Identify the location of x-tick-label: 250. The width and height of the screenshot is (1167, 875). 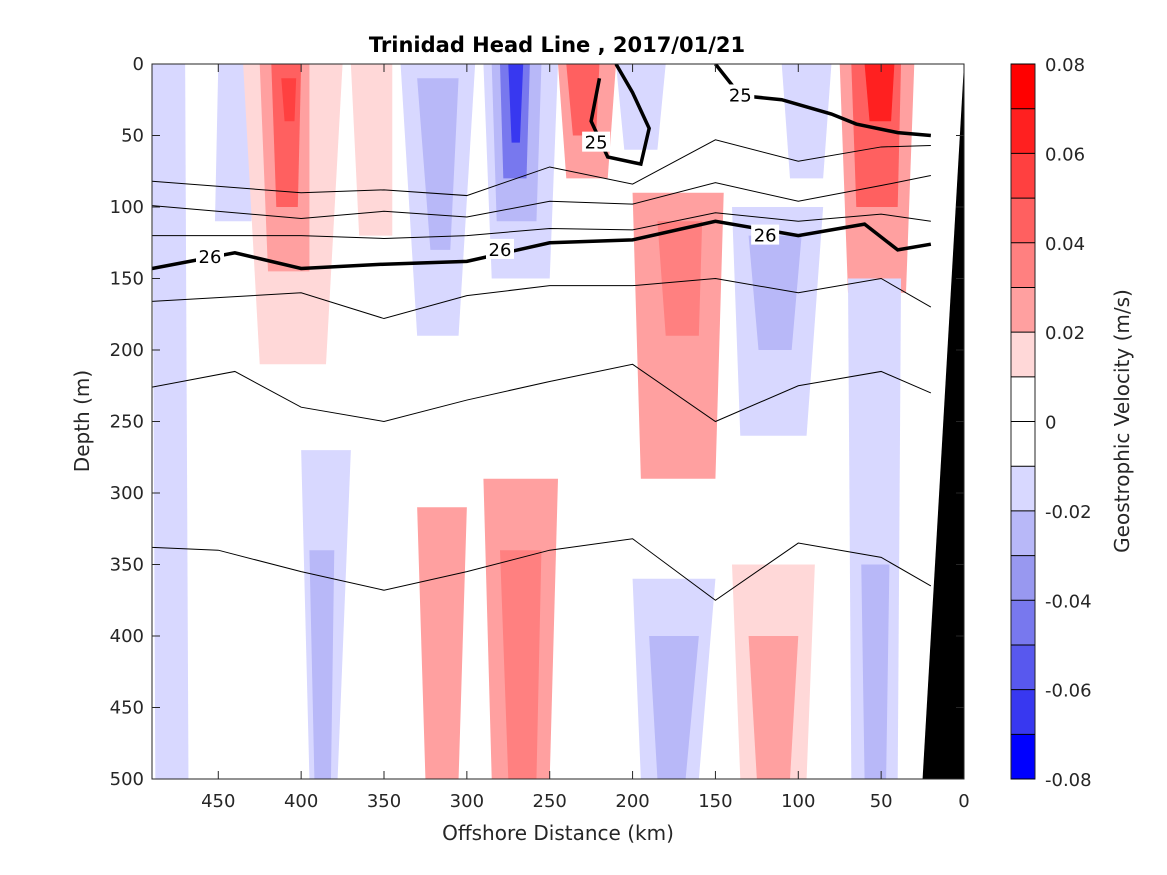
(550, 801).